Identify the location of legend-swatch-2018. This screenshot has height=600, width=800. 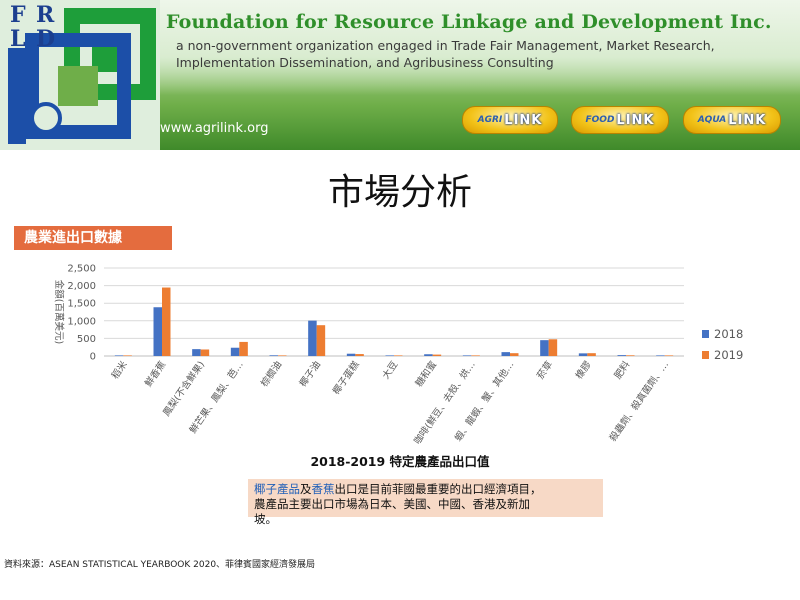
(705, 334).